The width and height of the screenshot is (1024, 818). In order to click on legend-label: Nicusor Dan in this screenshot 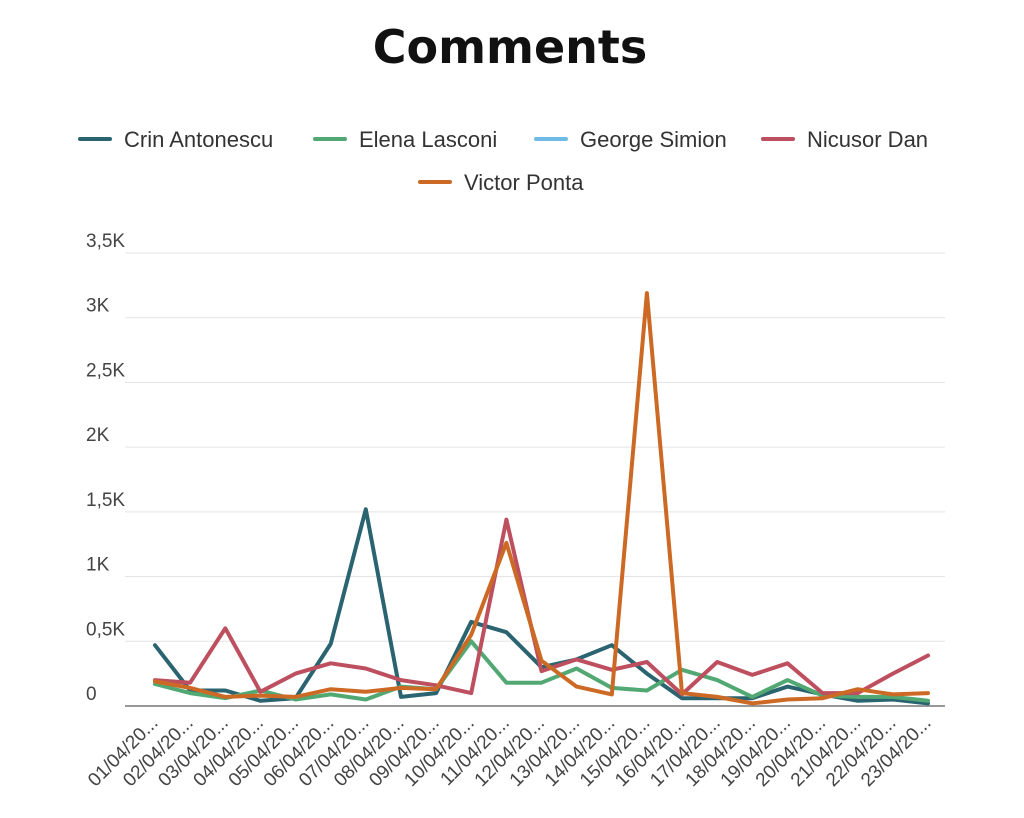, I will do `click(867, 139)`.